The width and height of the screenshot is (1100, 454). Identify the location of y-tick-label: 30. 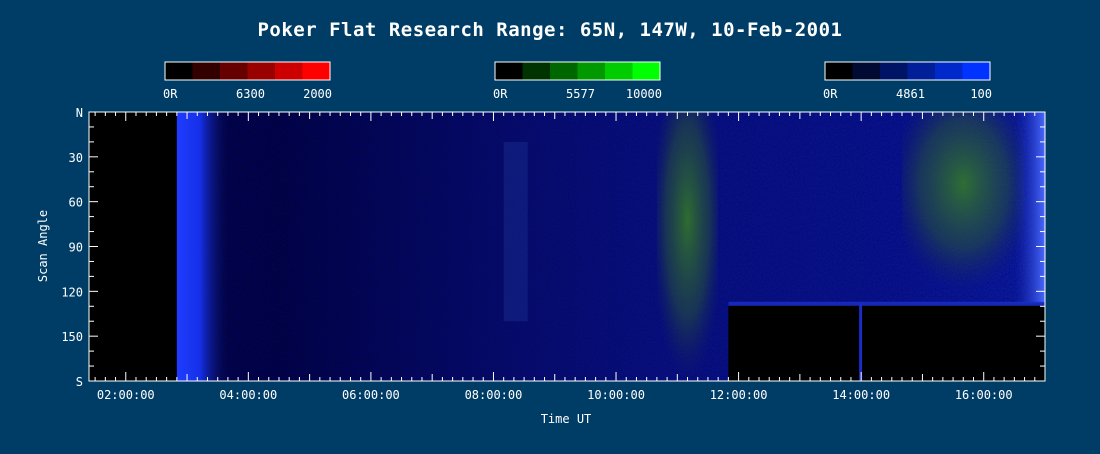
(76, 158).